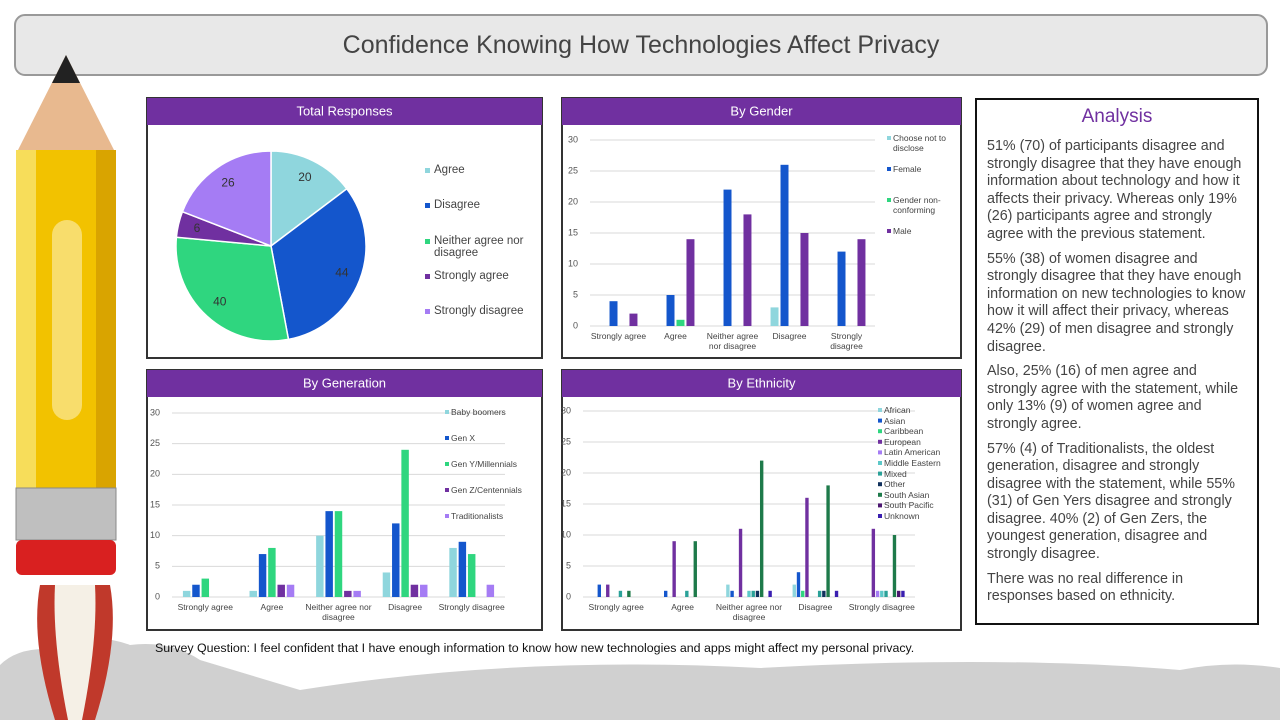  Describe the element at coordinates (463, 438) in the screenshot. I see `legend-label: Gen X` at that location.